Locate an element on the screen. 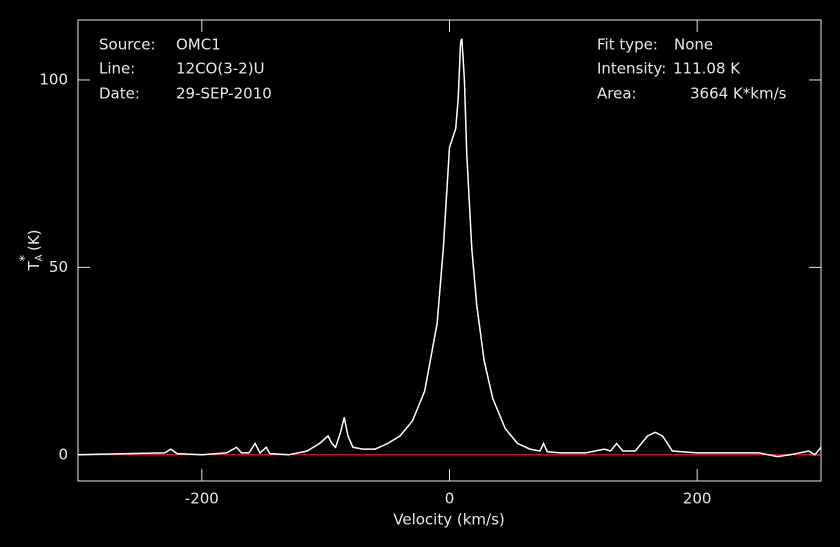 Image resolution: width=840 pixels, height=547 pixels. annotation-key: Area: is located at coordinates (617, 94).